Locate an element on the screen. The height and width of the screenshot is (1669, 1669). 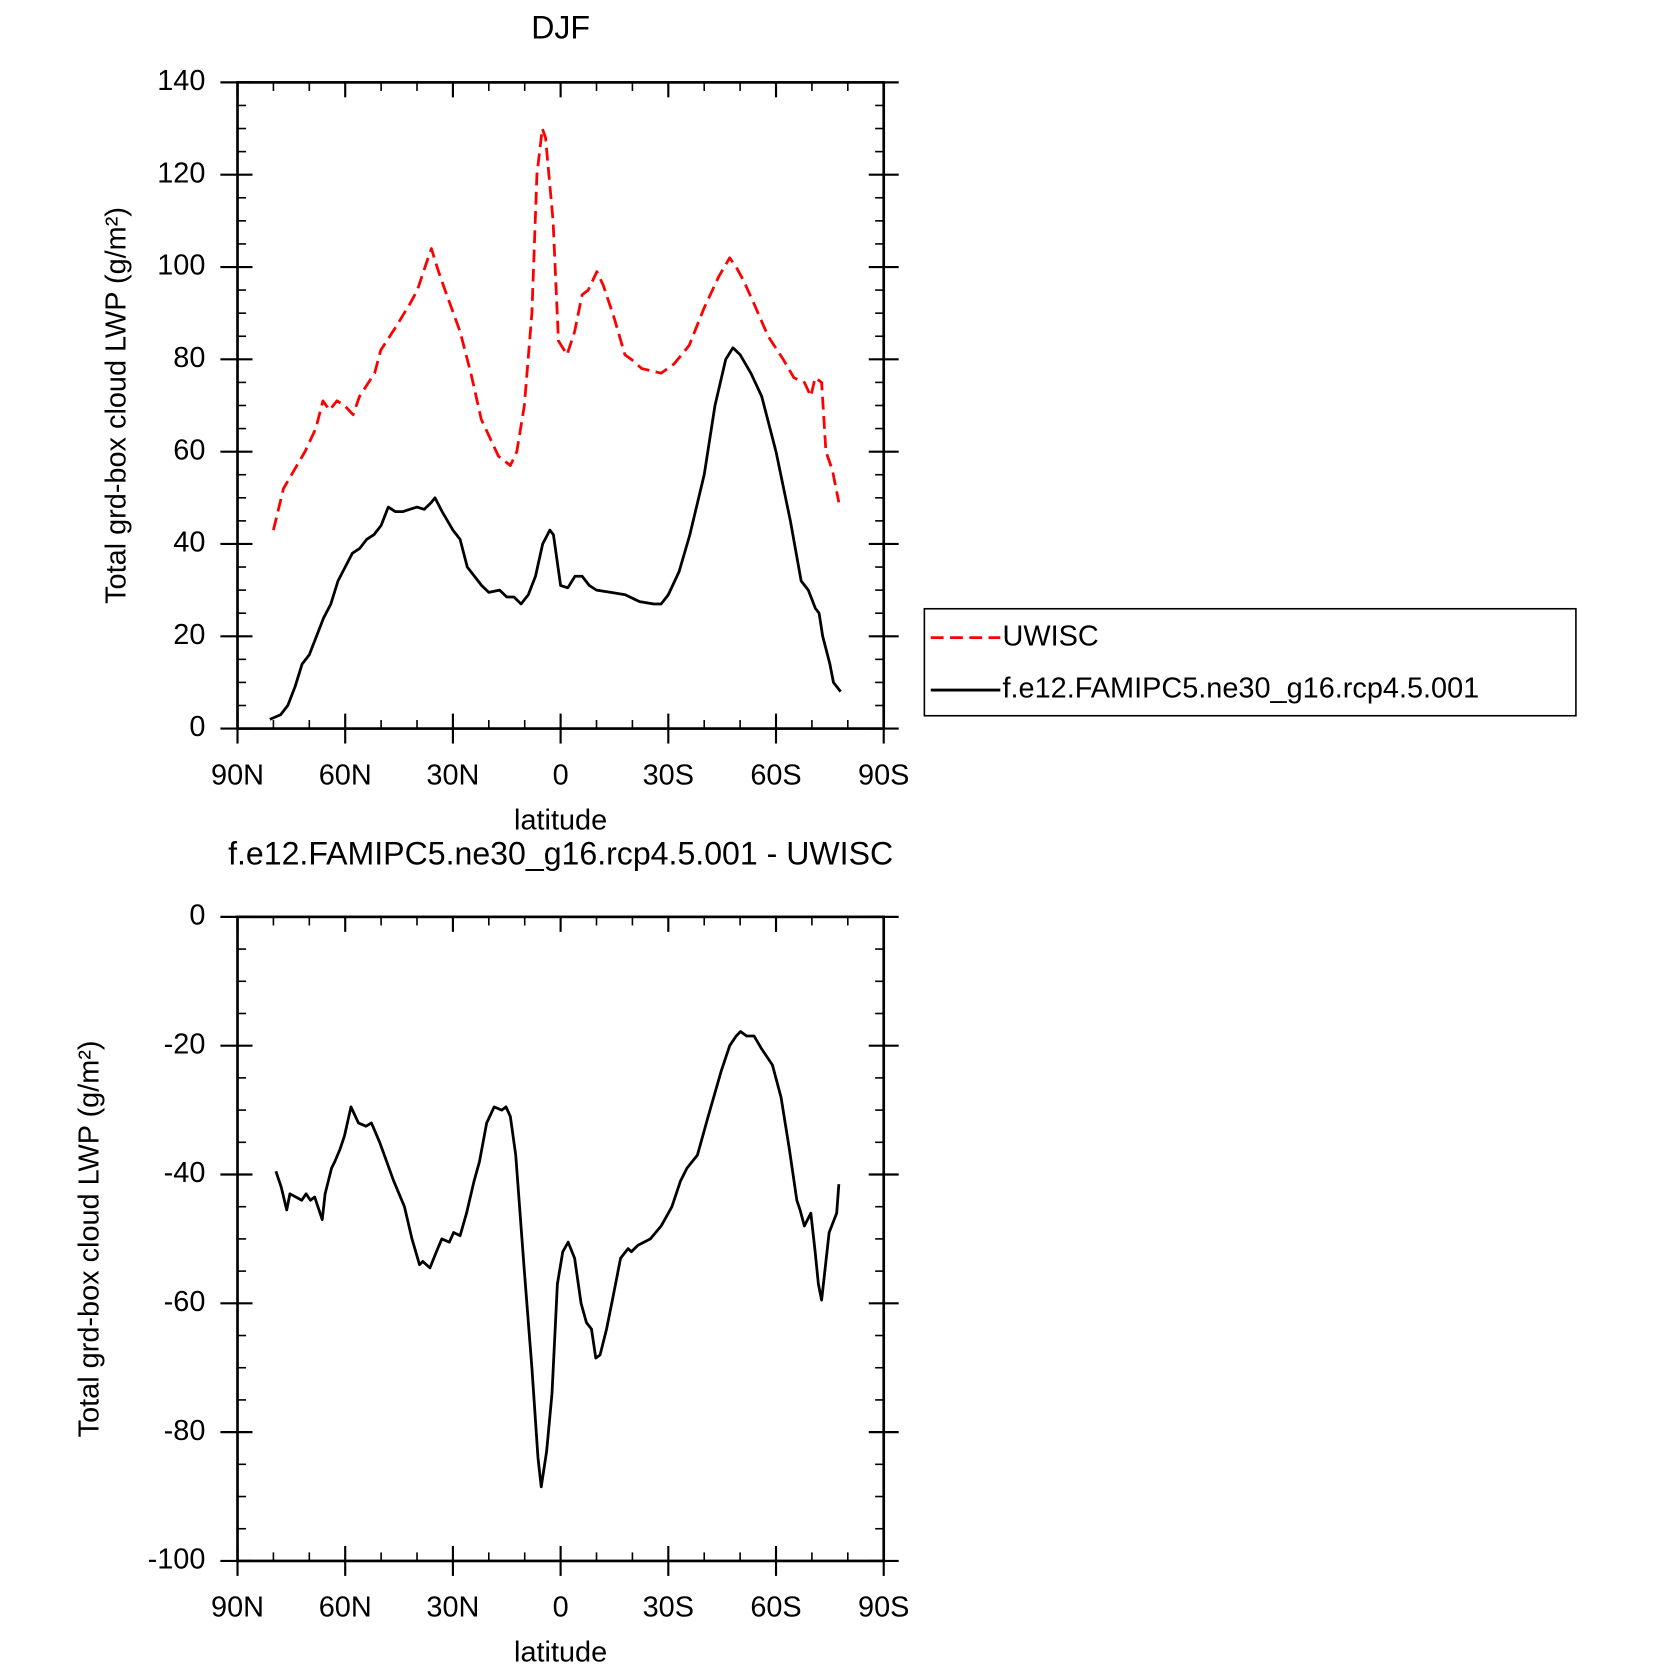
y-tick-label: 40 is located at coordinates (189, 543).